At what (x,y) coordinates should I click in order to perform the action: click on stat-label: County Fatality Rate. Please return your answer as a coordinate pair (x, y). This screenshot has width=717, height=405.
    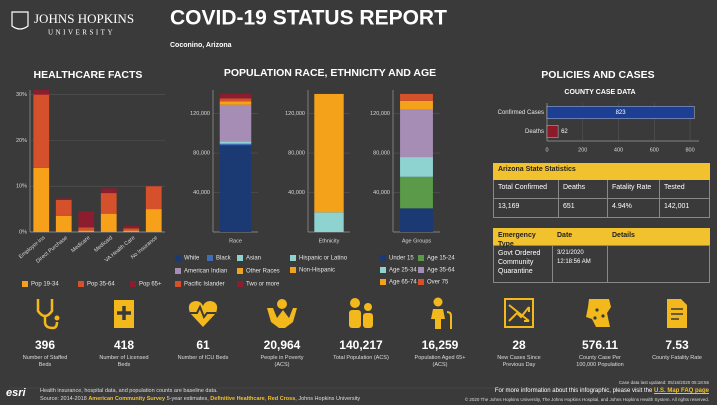
    Looking at the image, I should click on (677, 358).